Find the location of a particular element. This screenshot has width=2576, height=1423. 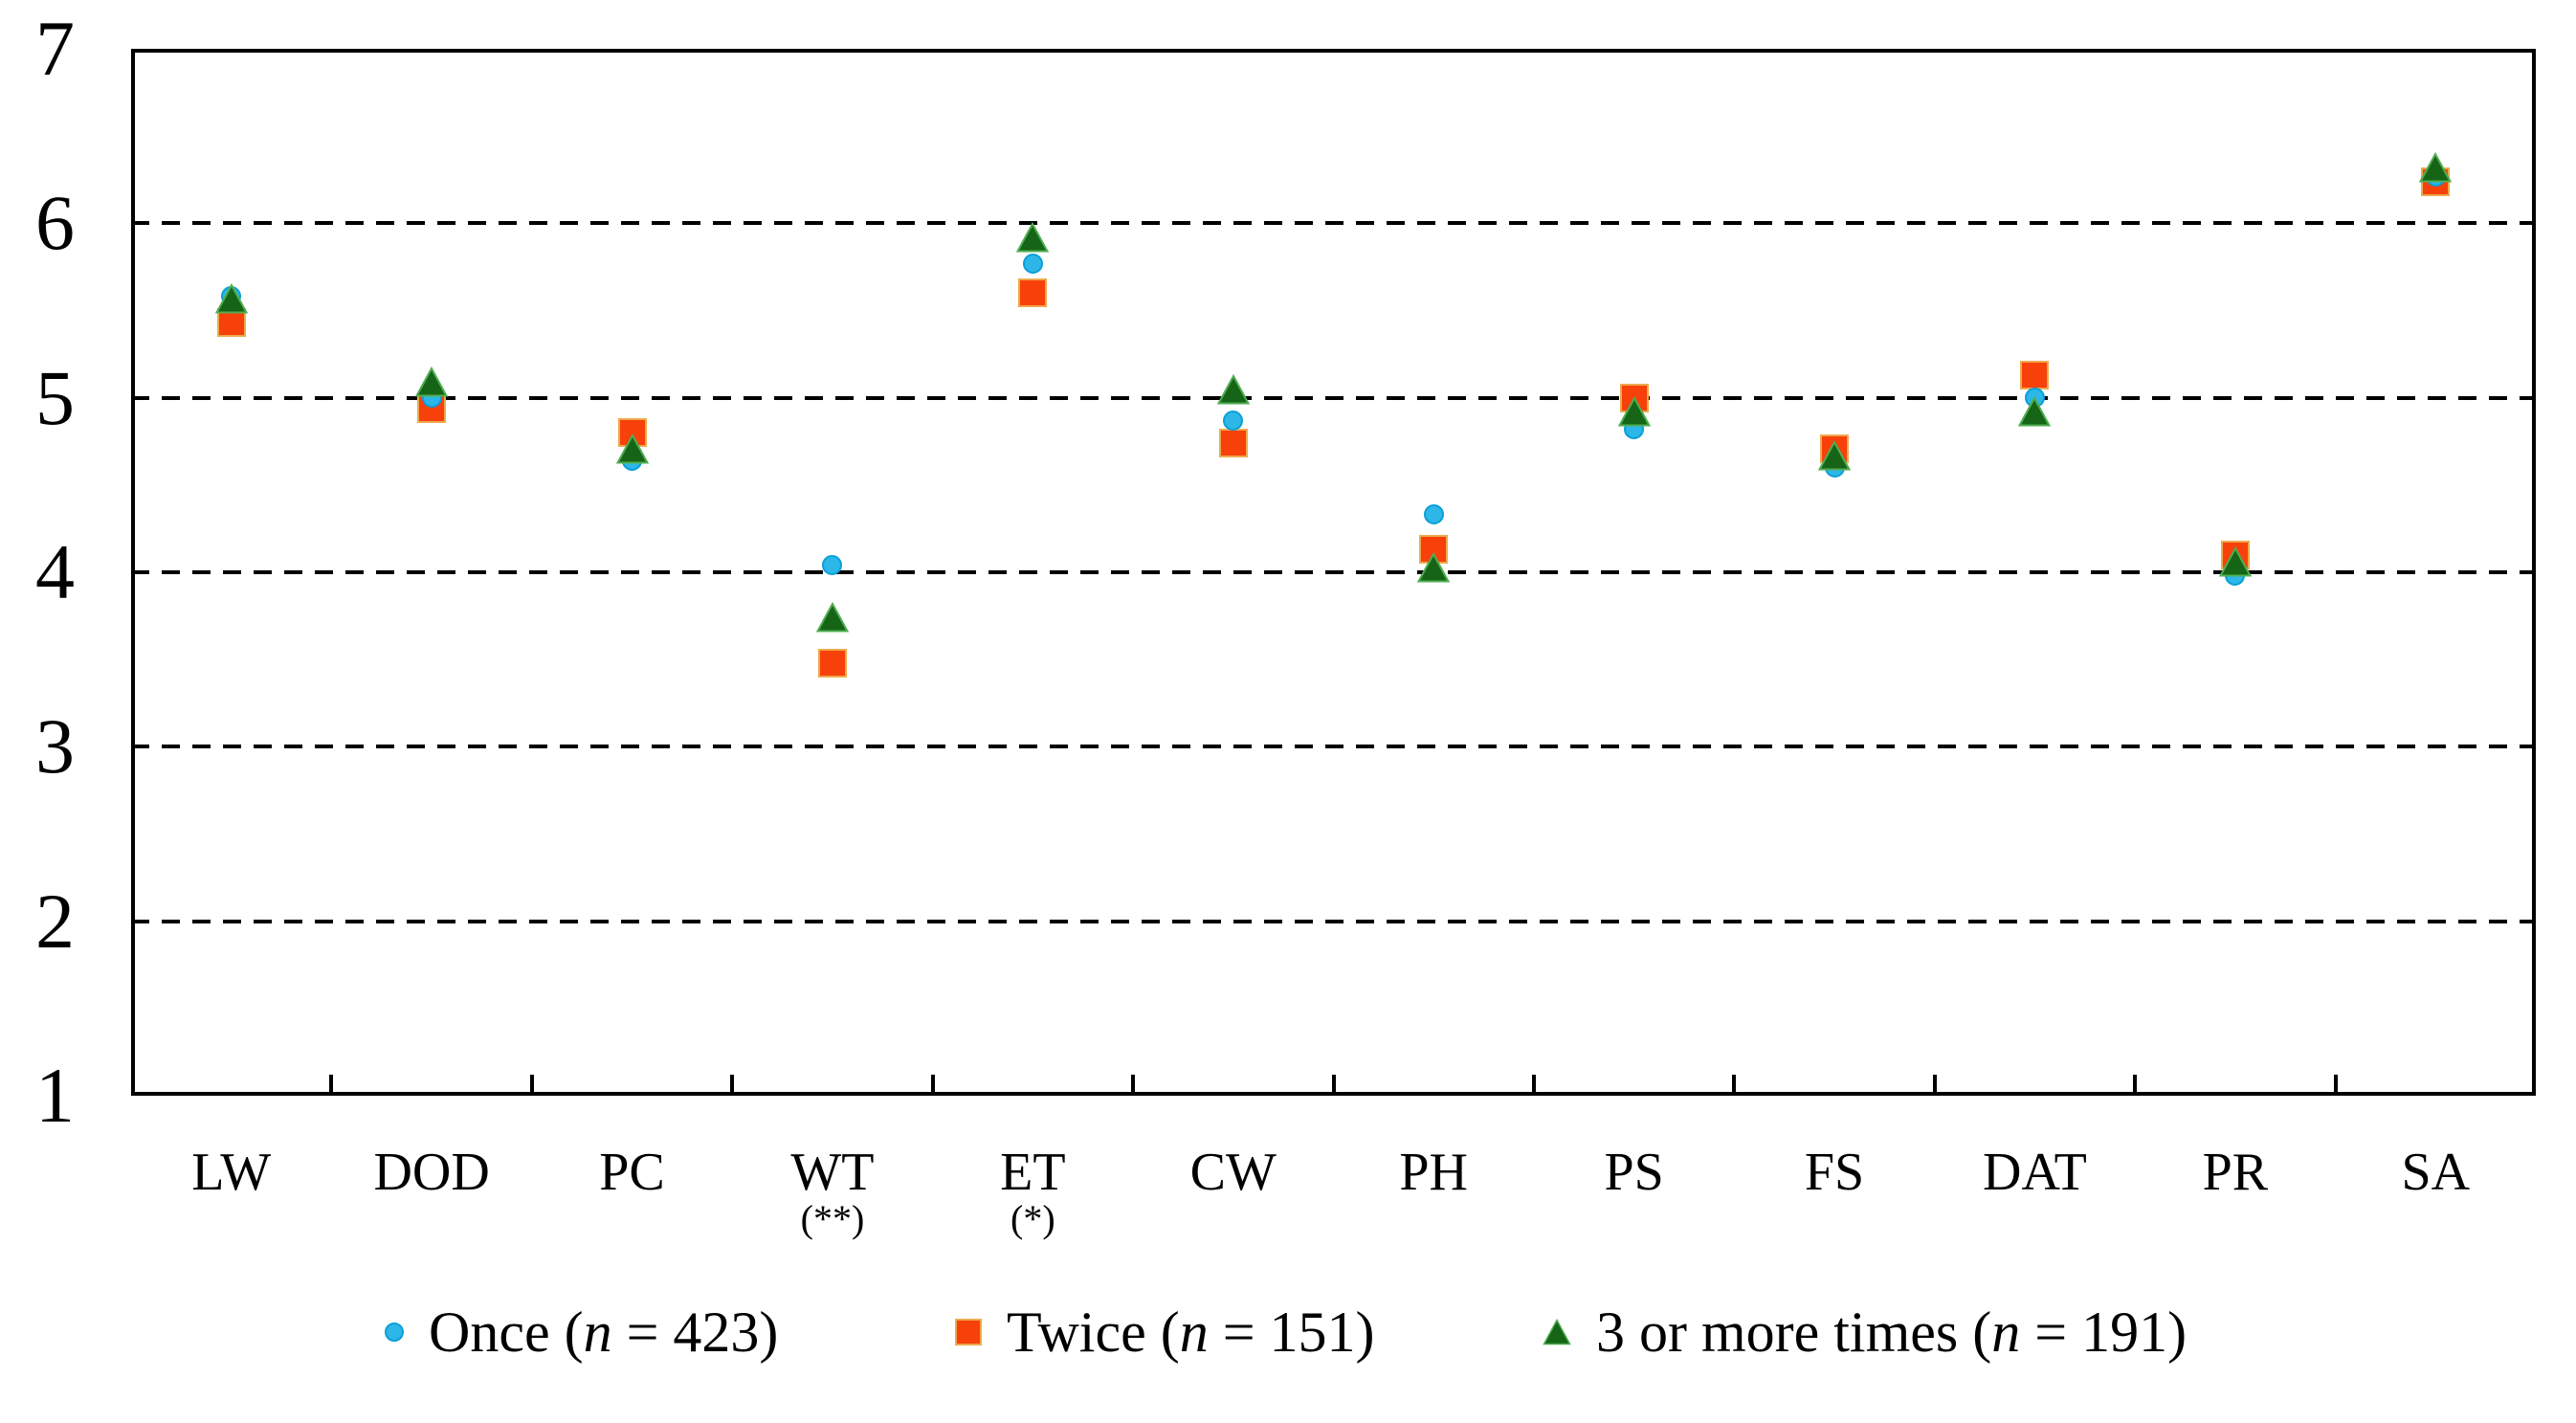

x-axis-label-dod: DOD is located at coordinates (431, 1173).